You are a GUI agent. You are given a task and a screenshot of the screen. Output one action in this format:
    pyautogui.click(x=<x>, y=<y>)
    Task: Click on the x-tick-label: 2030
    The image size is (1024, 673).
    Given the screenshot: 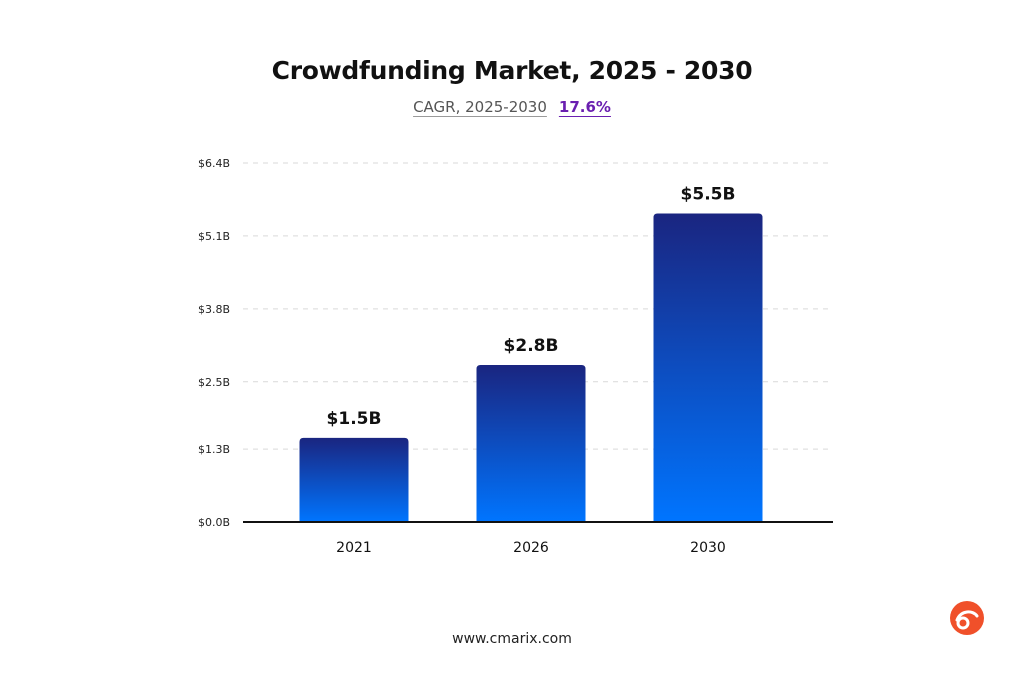 What is the action you would take?
    pyautogui.click(x=708, y=548)
    